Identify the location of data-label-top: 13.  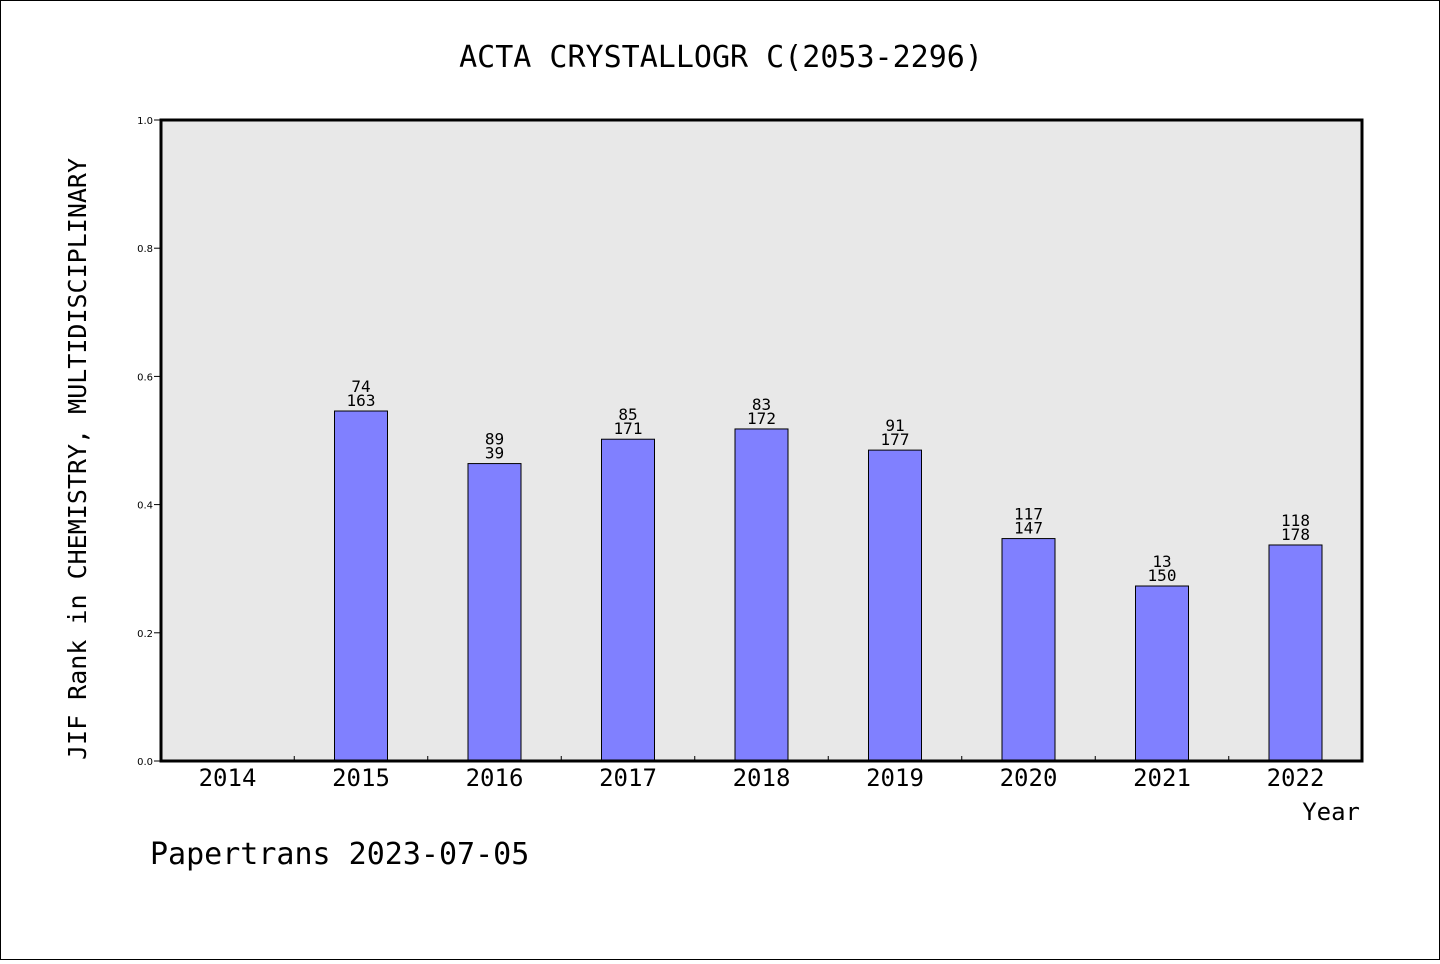
(1161, 561).